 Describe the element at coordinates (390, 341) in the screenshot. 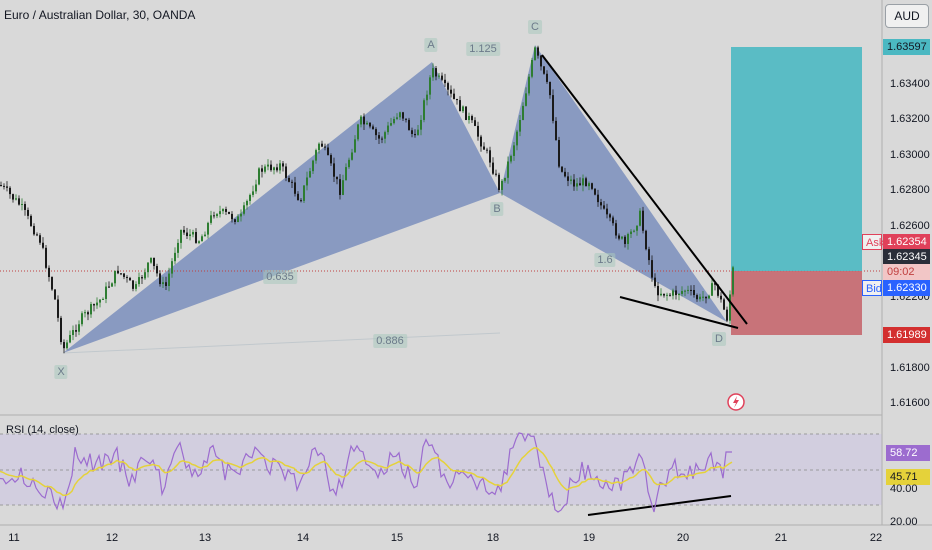

I see `ratio-xd: 0.886` at that location.